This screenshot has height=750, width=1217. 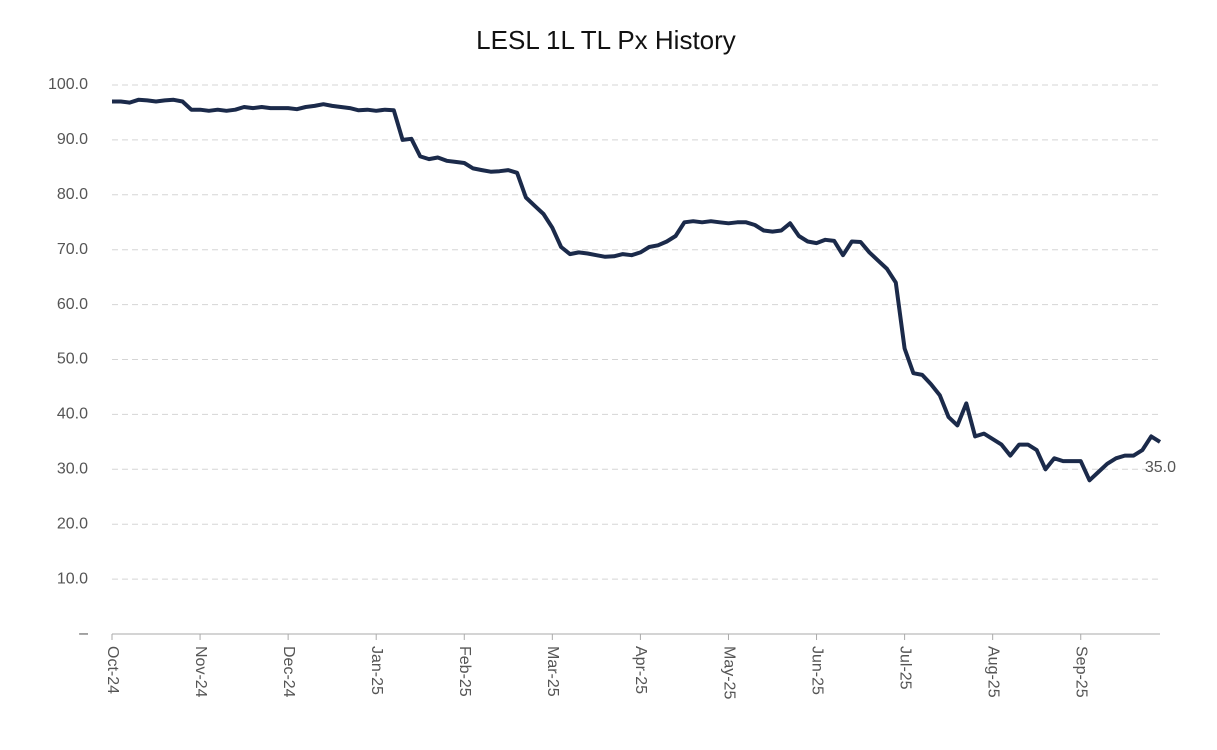 I want to click on y-tick-label: 30.0, so click(x=72, y=469).